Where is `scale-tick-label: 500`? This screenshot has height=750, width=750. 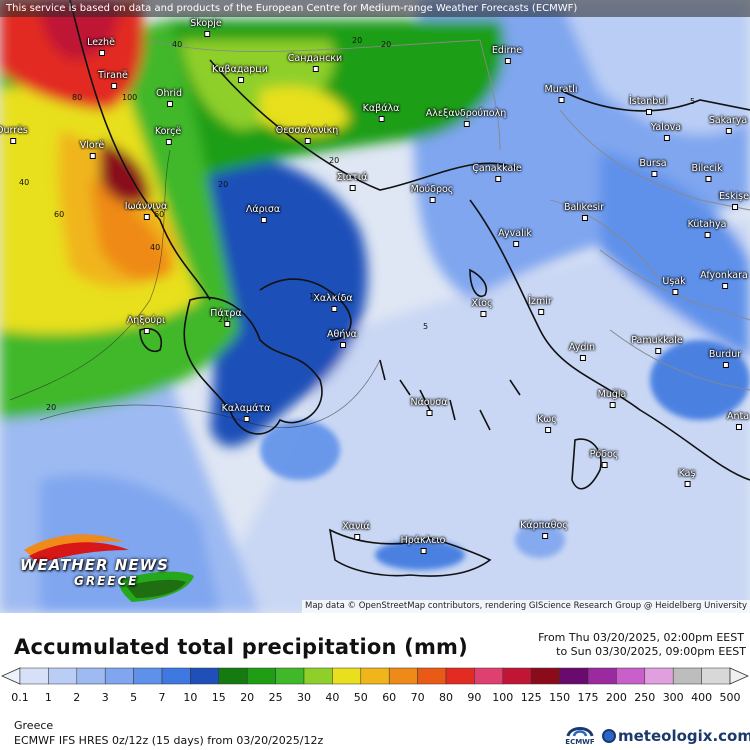
scale-tick-label: 500 is located at coordinates (730, 697).